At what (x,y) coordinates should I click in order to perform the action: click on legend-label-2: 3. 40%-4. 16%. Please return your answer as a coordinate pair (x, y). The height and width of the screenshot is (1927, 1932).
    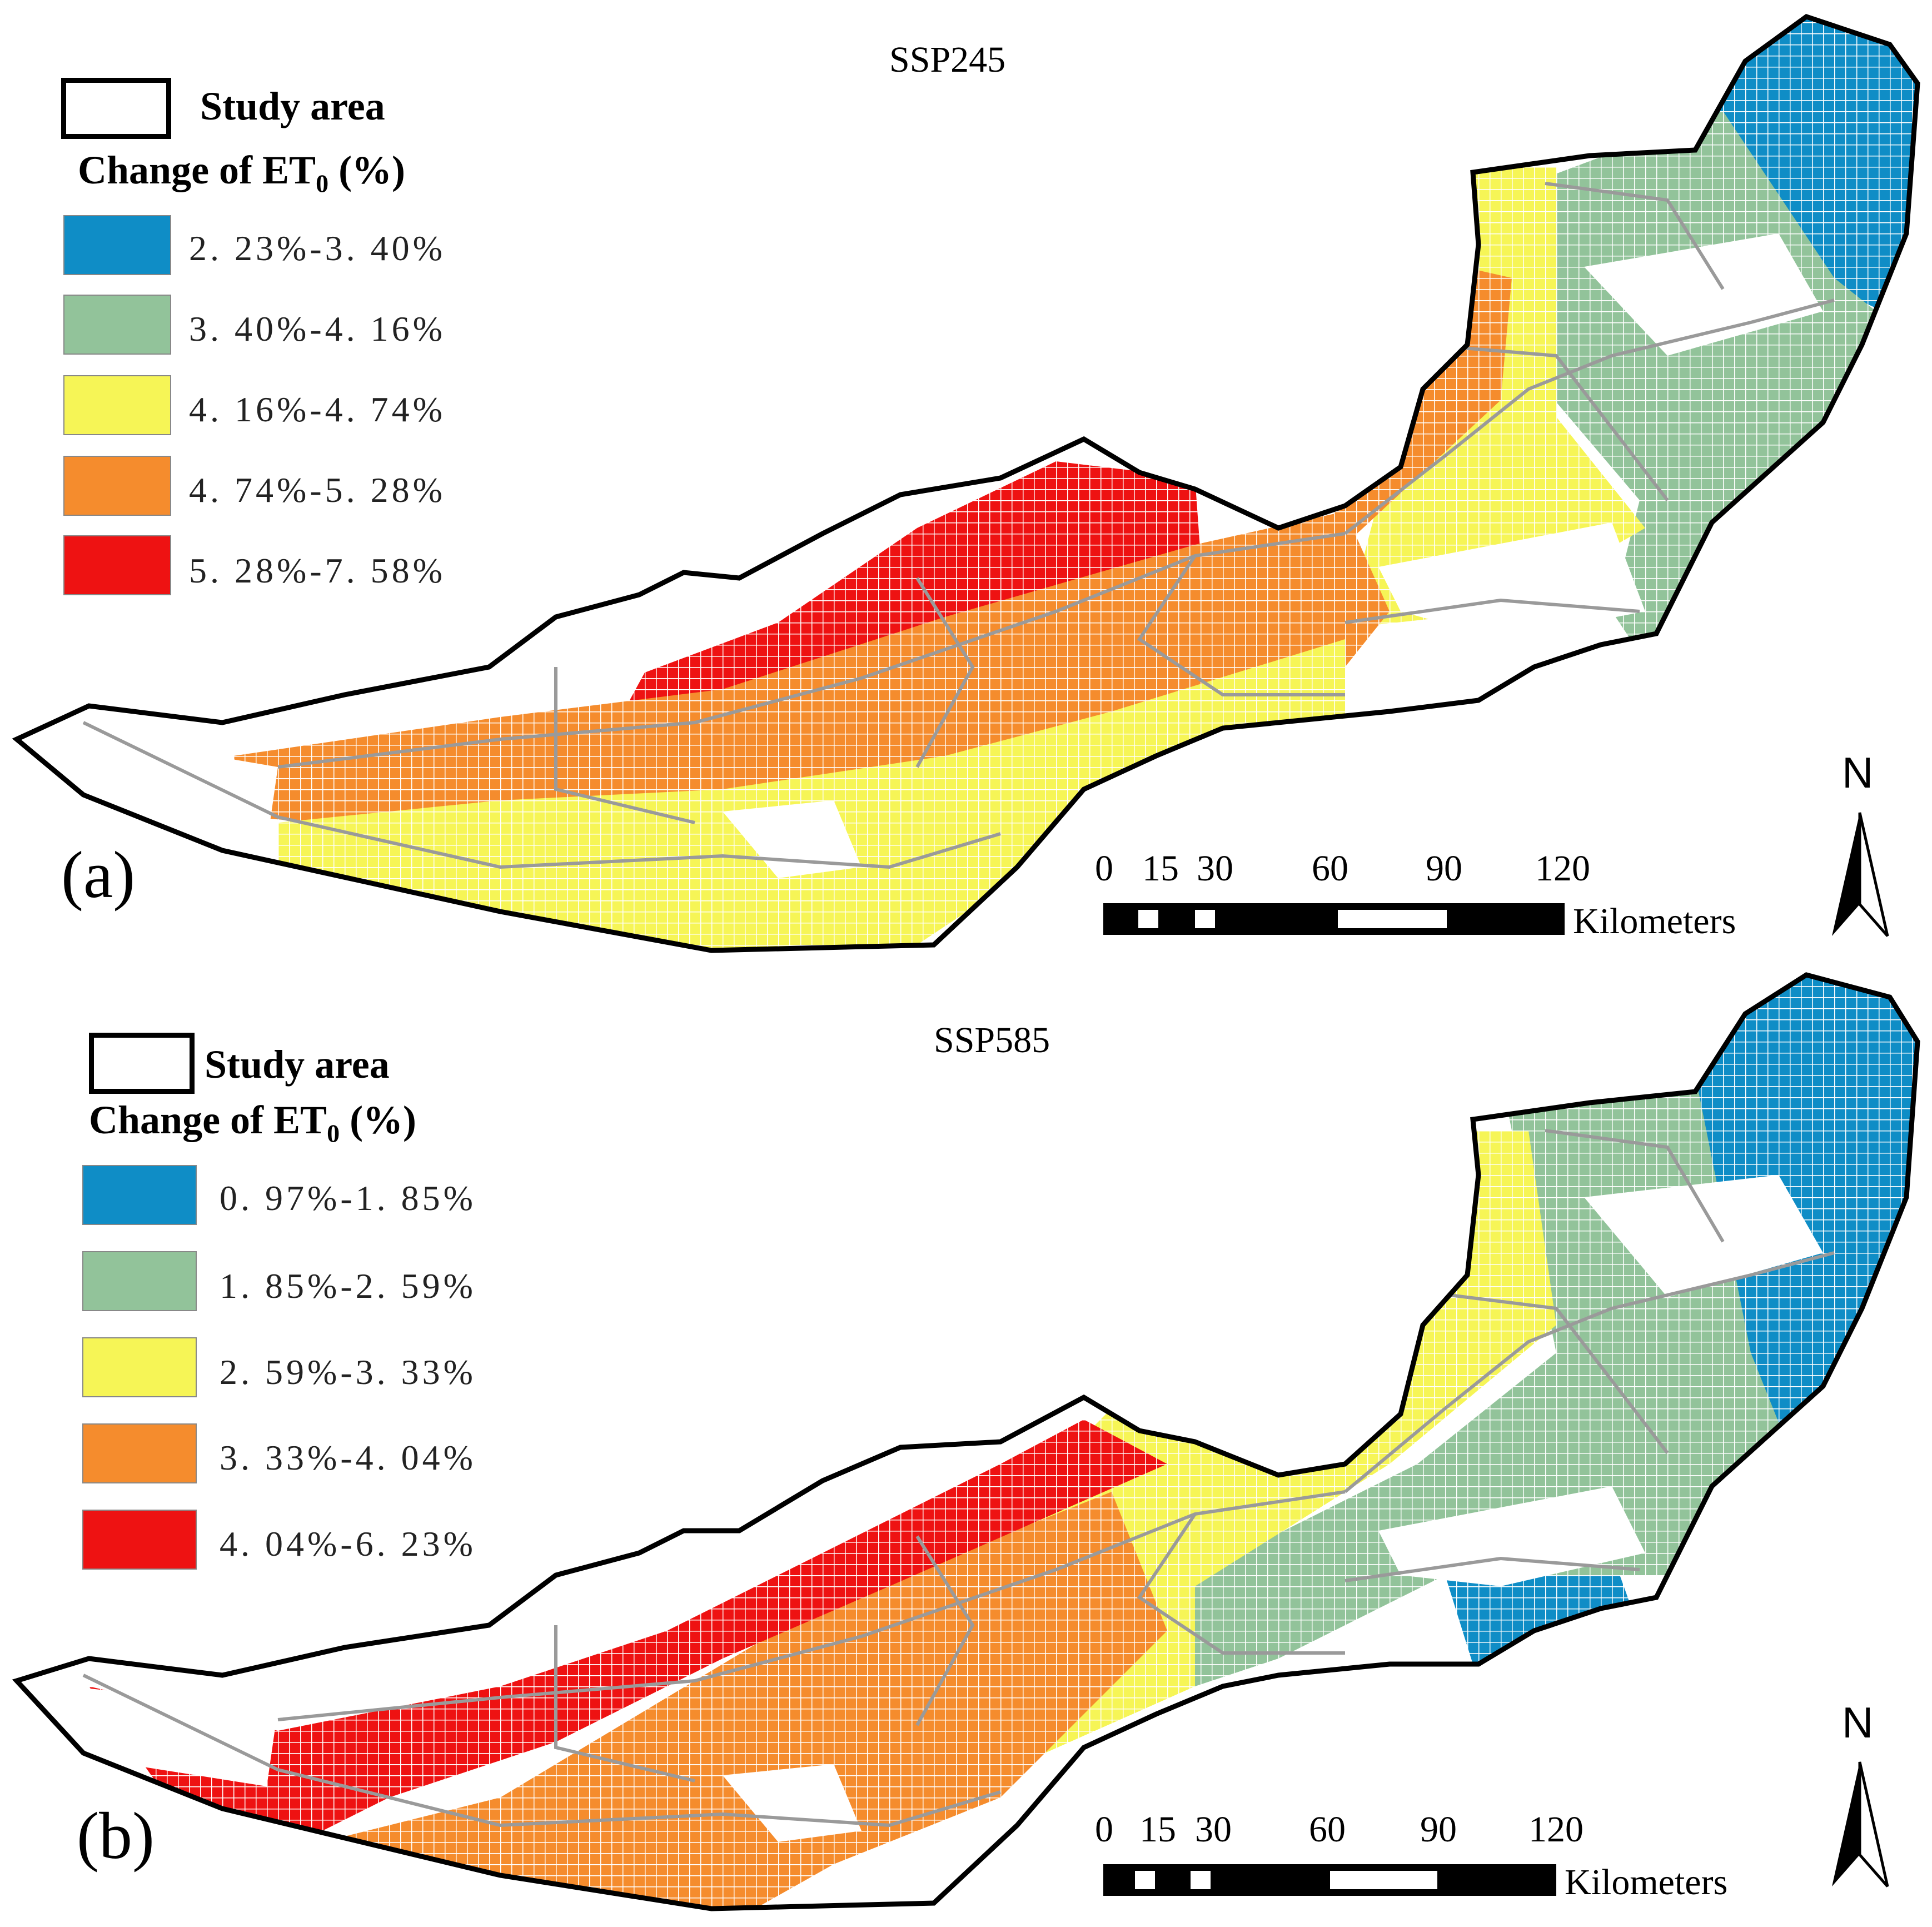
    Looking at the image, I should click on (317, 328).